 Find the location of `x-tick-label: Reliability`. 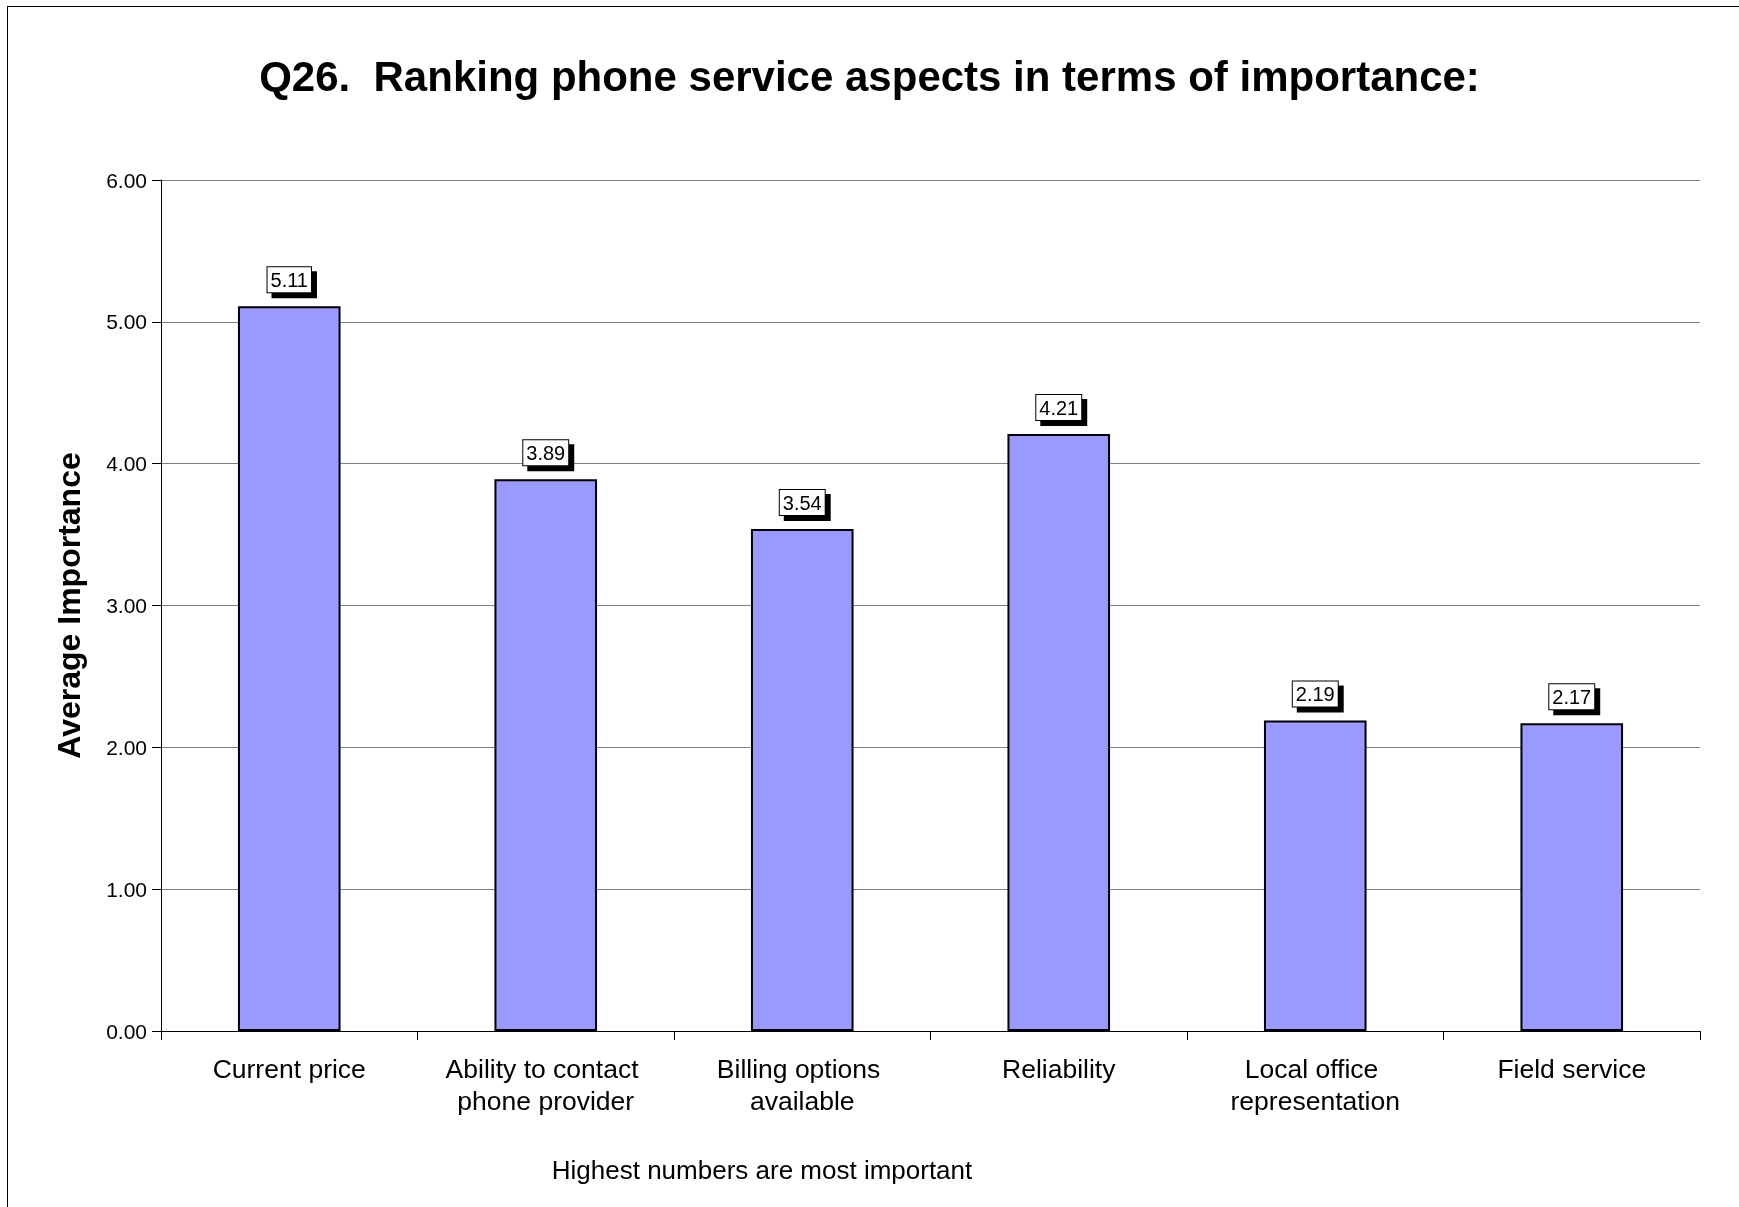

x-tick-label: Reliability is located at coordinates (1059, 1069).